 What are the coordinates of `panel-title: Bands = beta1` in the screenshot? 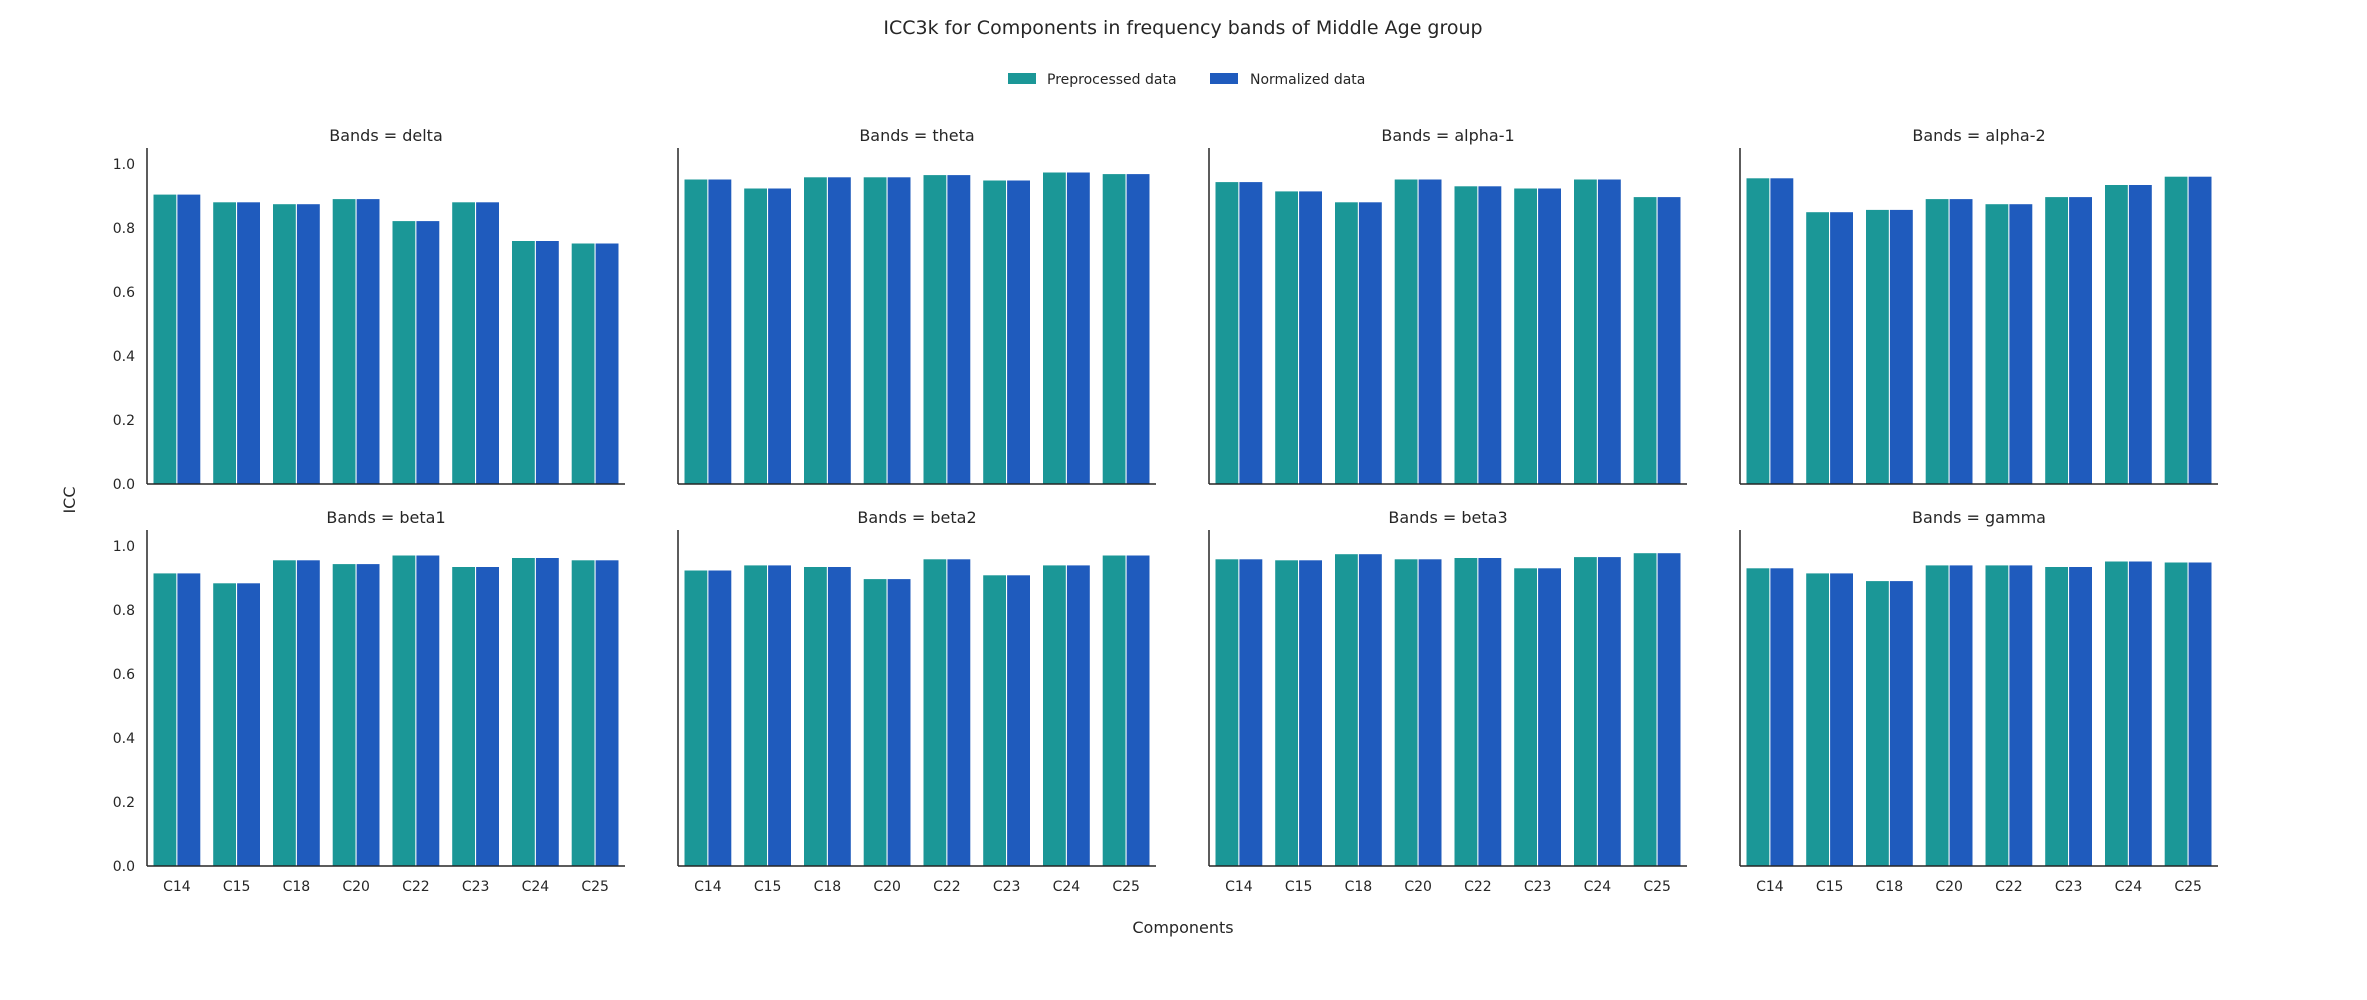 It's located at (385, 517).